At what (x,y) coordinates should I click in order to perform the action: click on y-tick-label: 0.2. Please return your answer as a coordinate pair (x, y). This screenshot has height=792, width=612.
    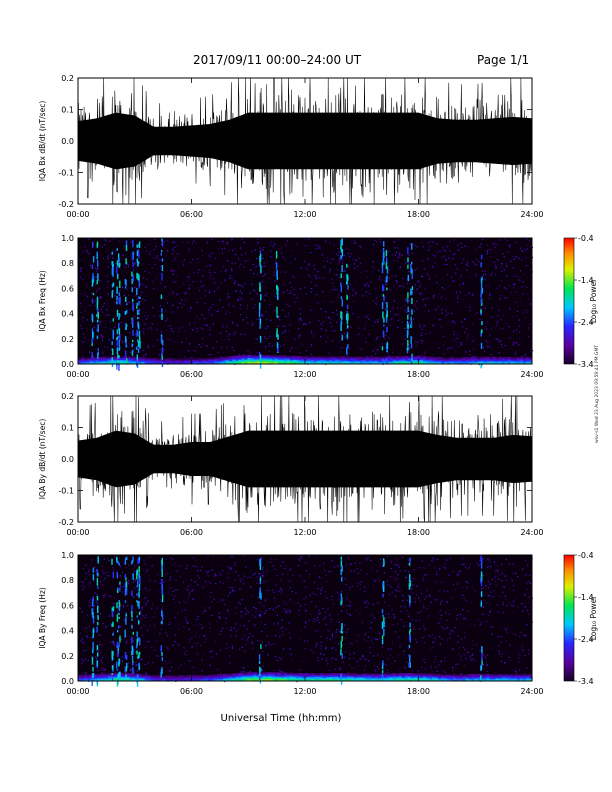
    Looking at the image, I should click on (67, 339).